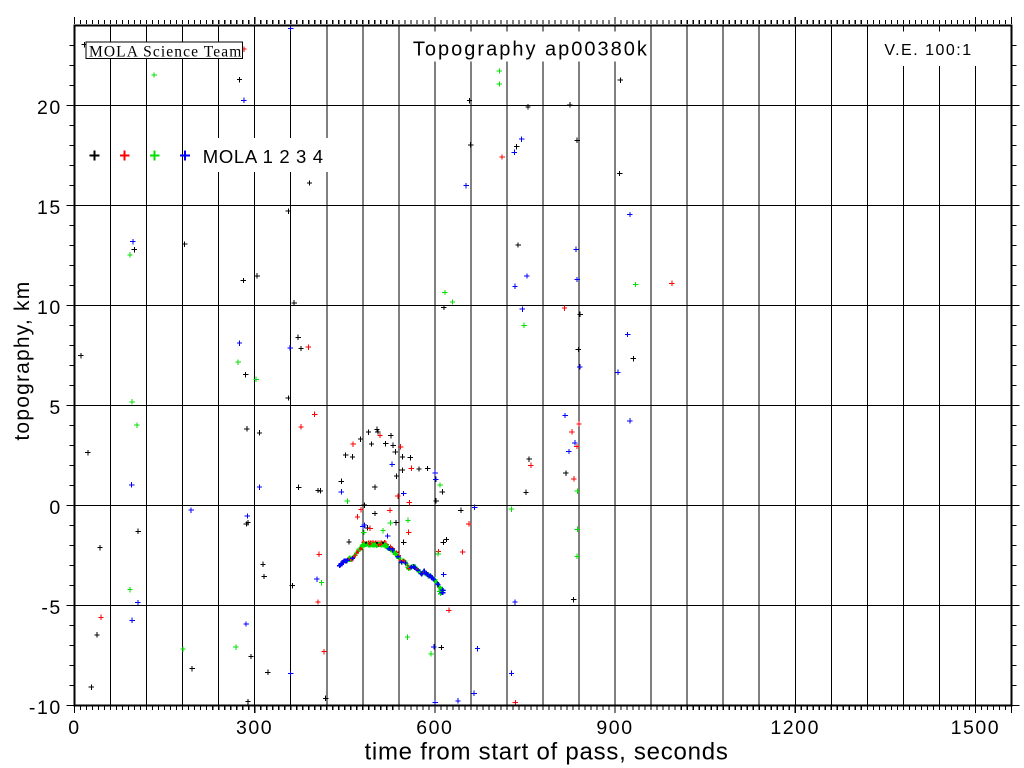  What do you see at coordinates (49, 208) in the screenshot?
I see `svg-text: 15` at bounding box center [49, 208].